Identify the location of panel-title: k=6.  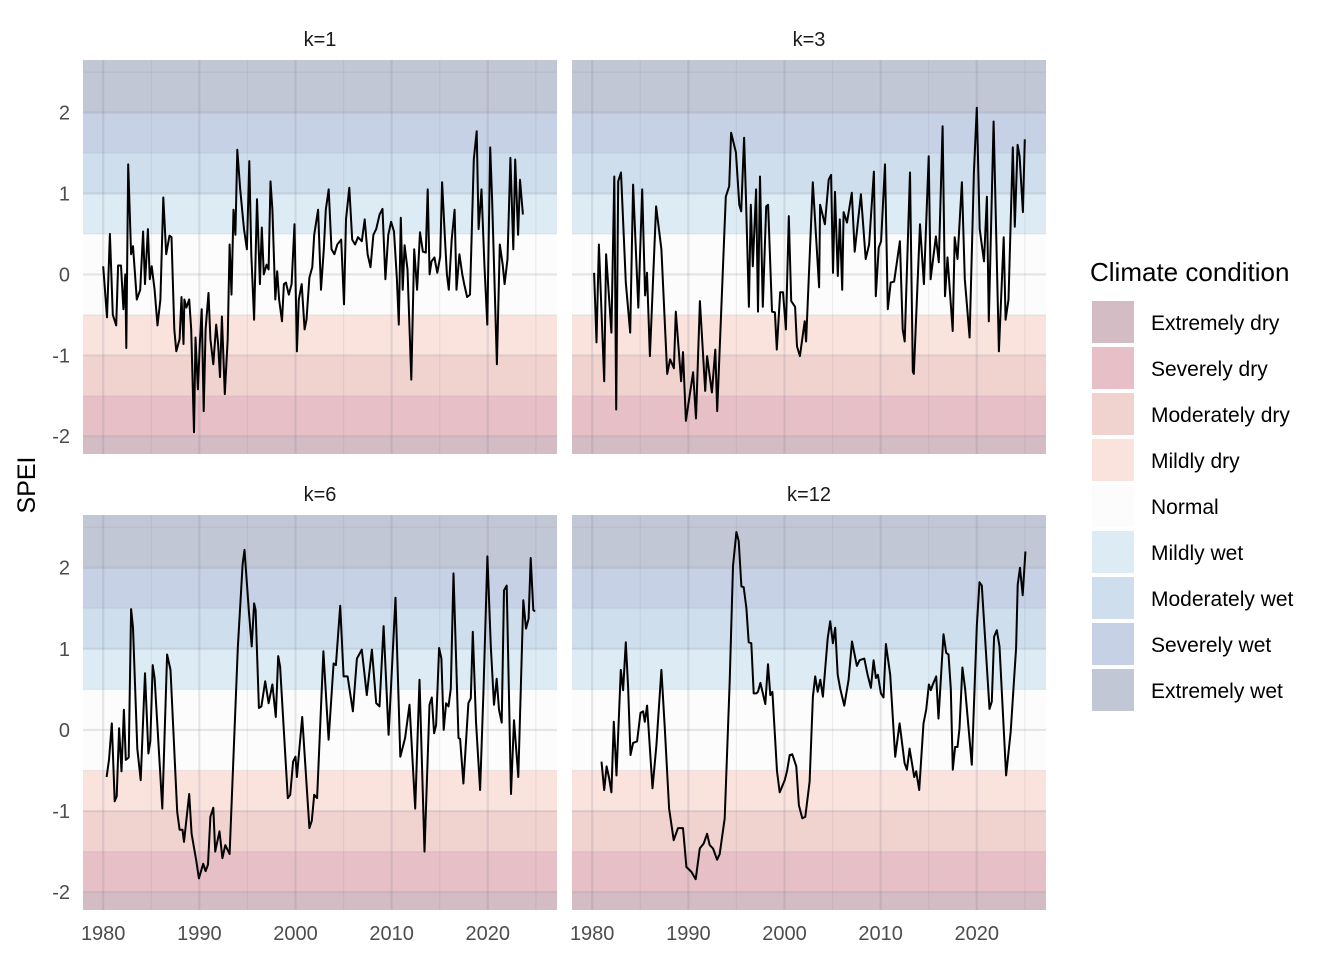
(320, 495).